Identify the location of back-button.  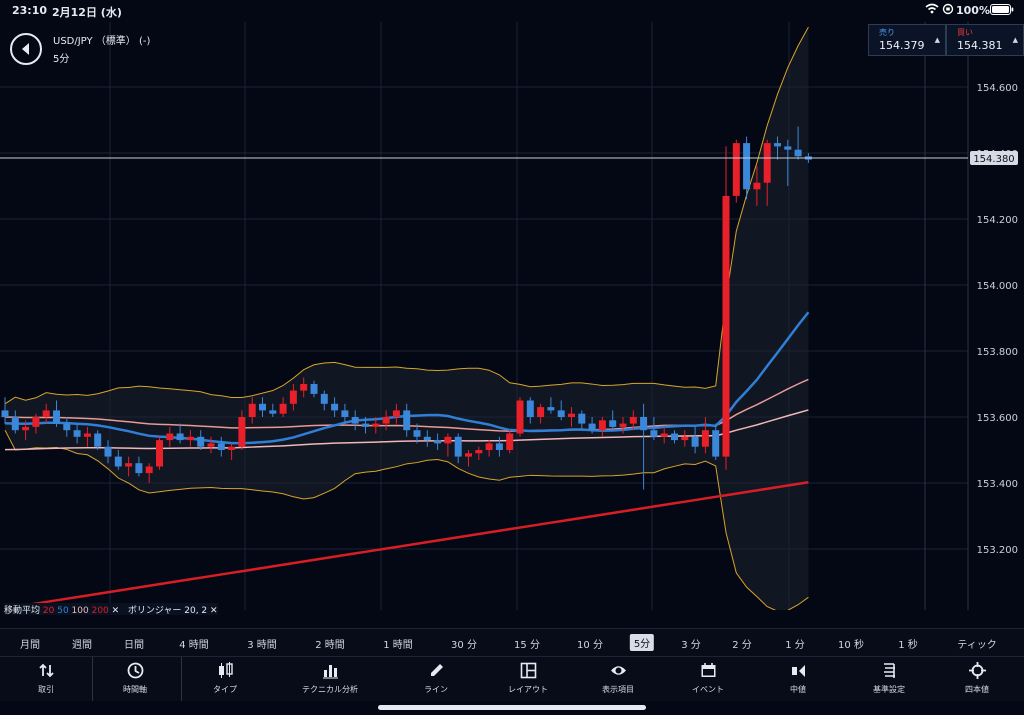
(26, 49).